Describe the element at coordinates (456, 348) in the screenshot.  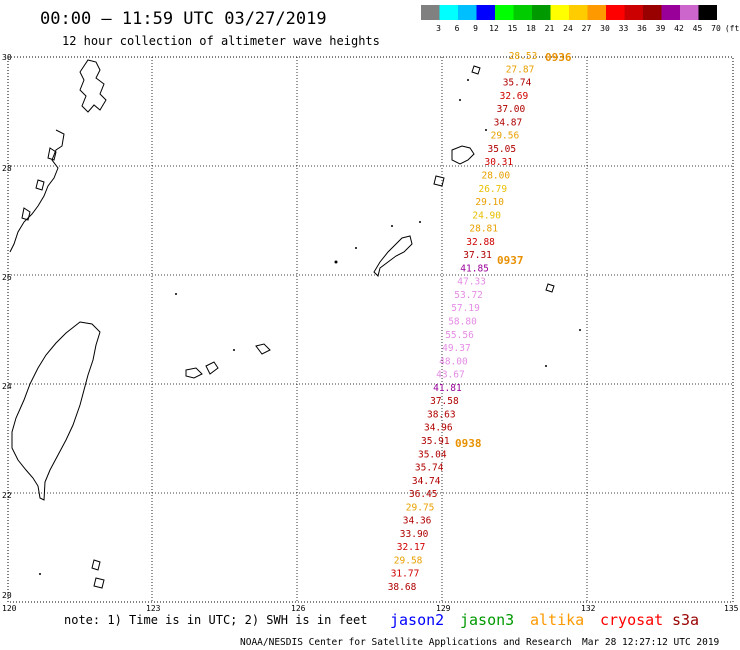
I see `swh-value: 49.37` at that location.